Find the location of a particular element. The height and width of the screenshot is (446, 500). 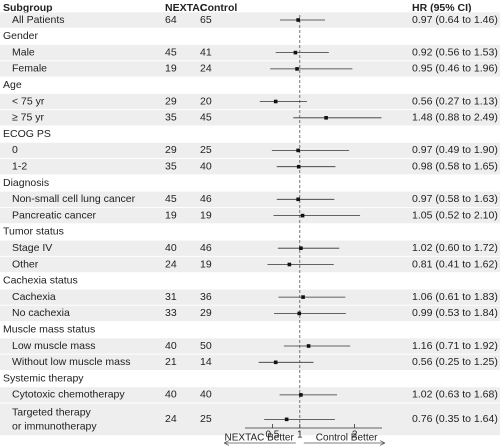

row-label: Non-small cell lung cancer is located at coordinates (74, 199).